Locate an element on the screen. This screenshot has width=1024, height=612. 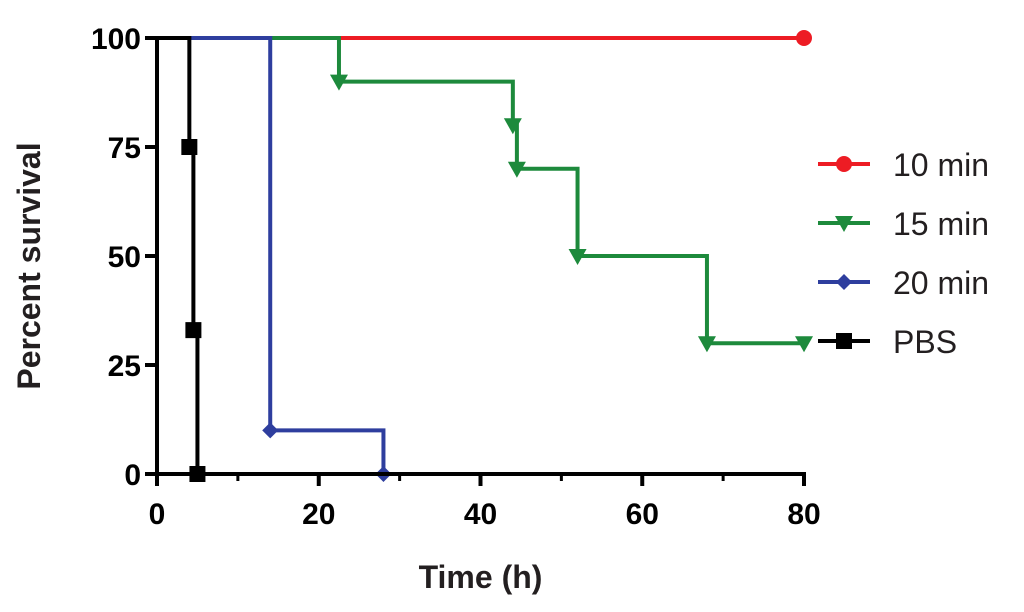
legend-label-20-min: 20 min is located at coordinates (941, 283).